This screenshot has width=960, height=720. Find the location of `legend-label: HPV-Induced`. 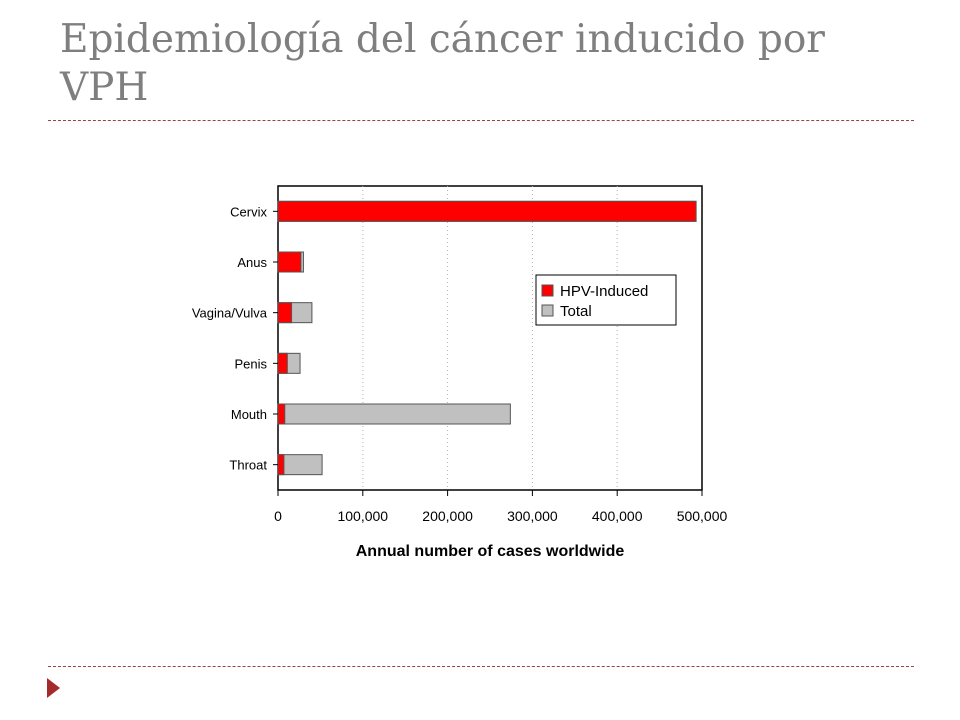

legend-label: HPV-Induced is located at coordinates (604, 291).